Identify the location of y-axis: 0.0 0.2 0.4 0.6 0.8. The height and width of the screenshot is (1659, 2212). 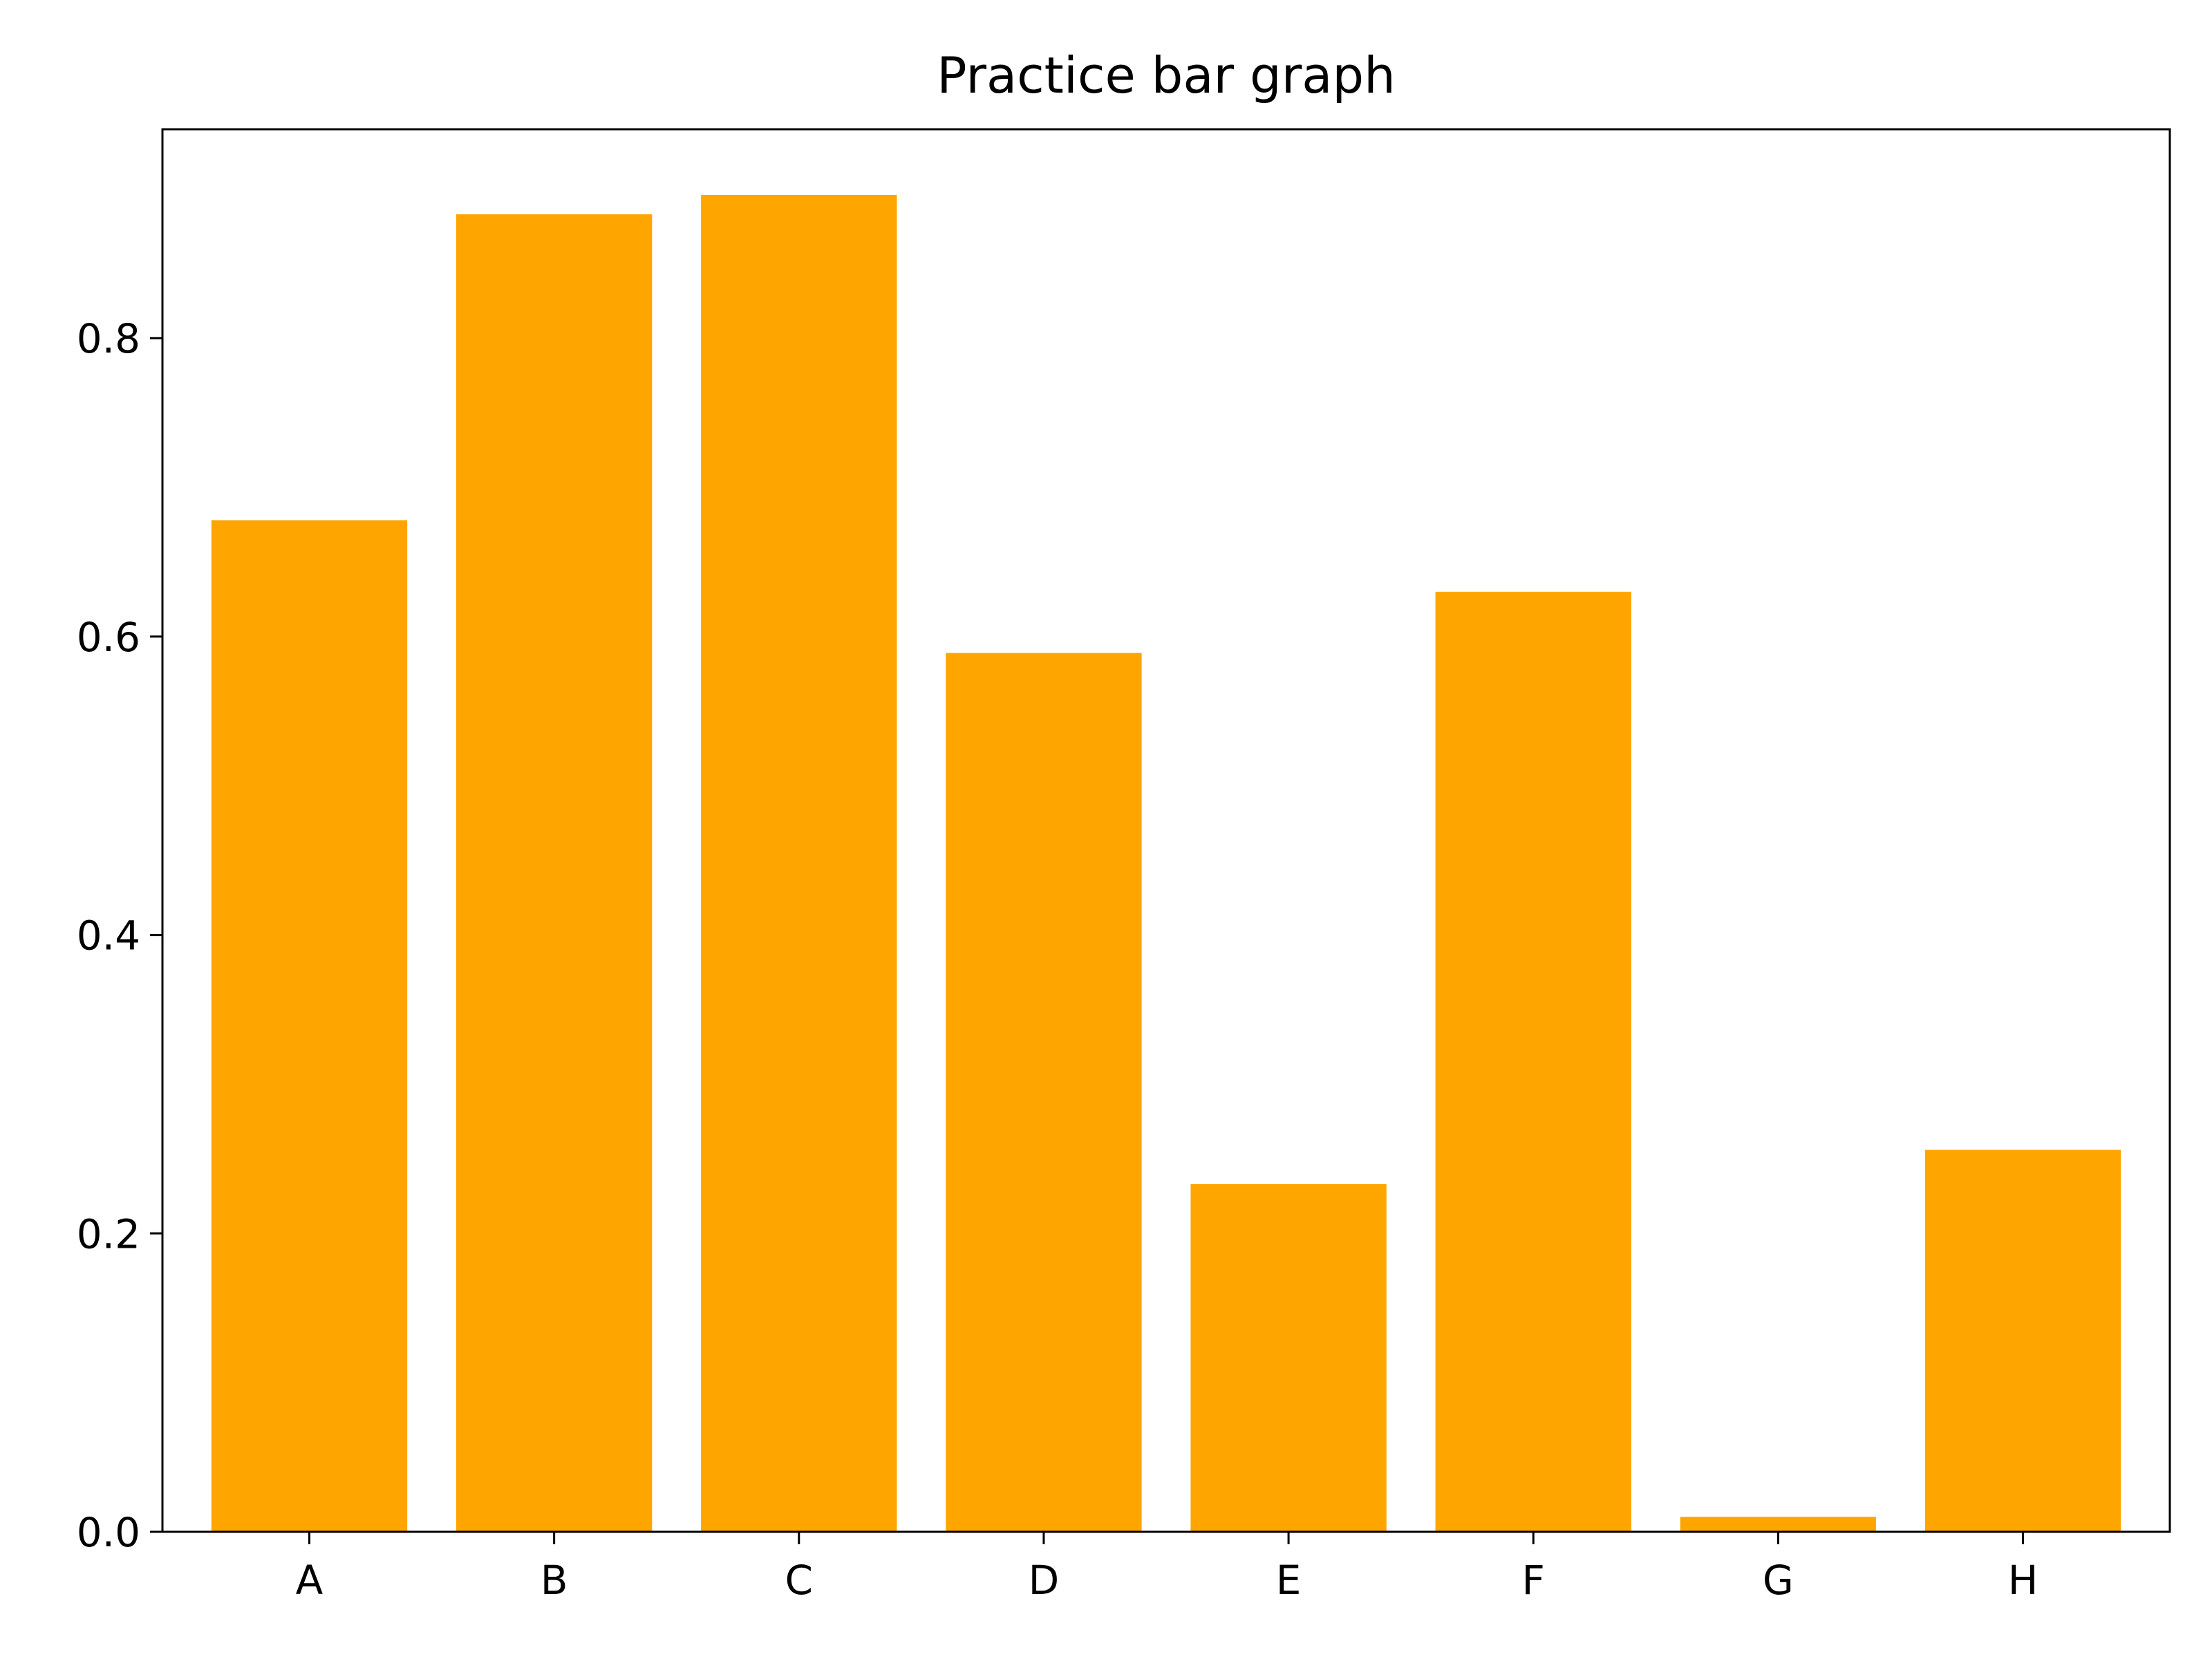
(119, 936).